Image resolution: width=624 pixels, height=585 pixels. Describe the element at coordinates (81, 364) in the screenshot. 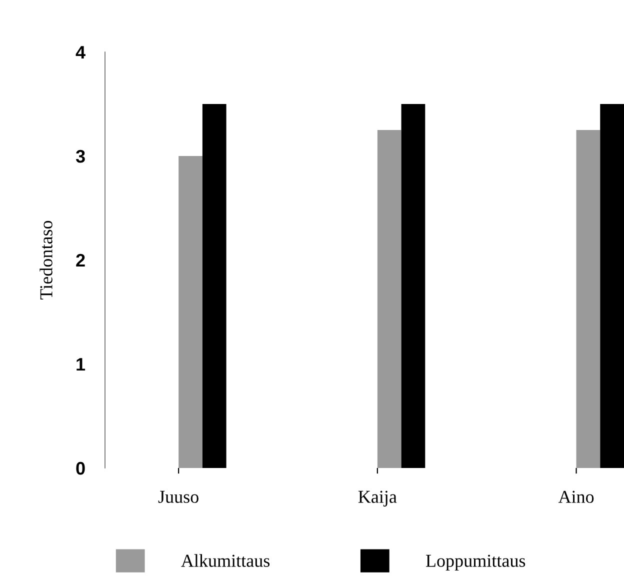

I see `y-tick-label: 1` at that location.